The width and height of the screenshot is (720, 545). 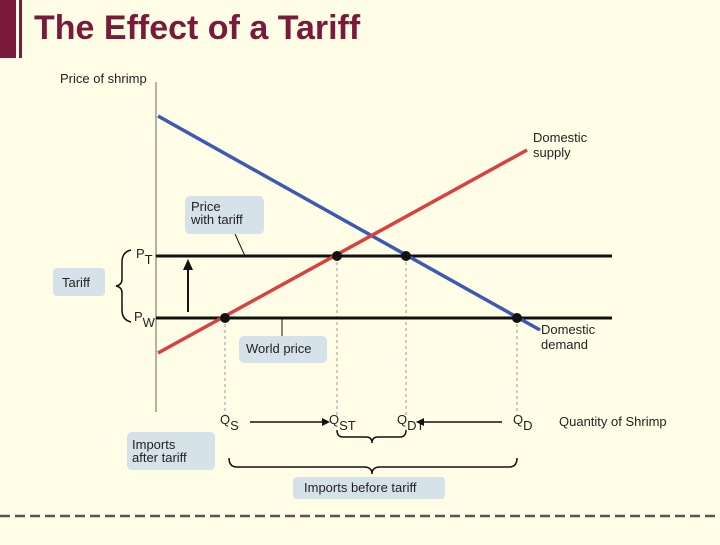 I want to click on imports-after-callout, so click(x=171, y=451).